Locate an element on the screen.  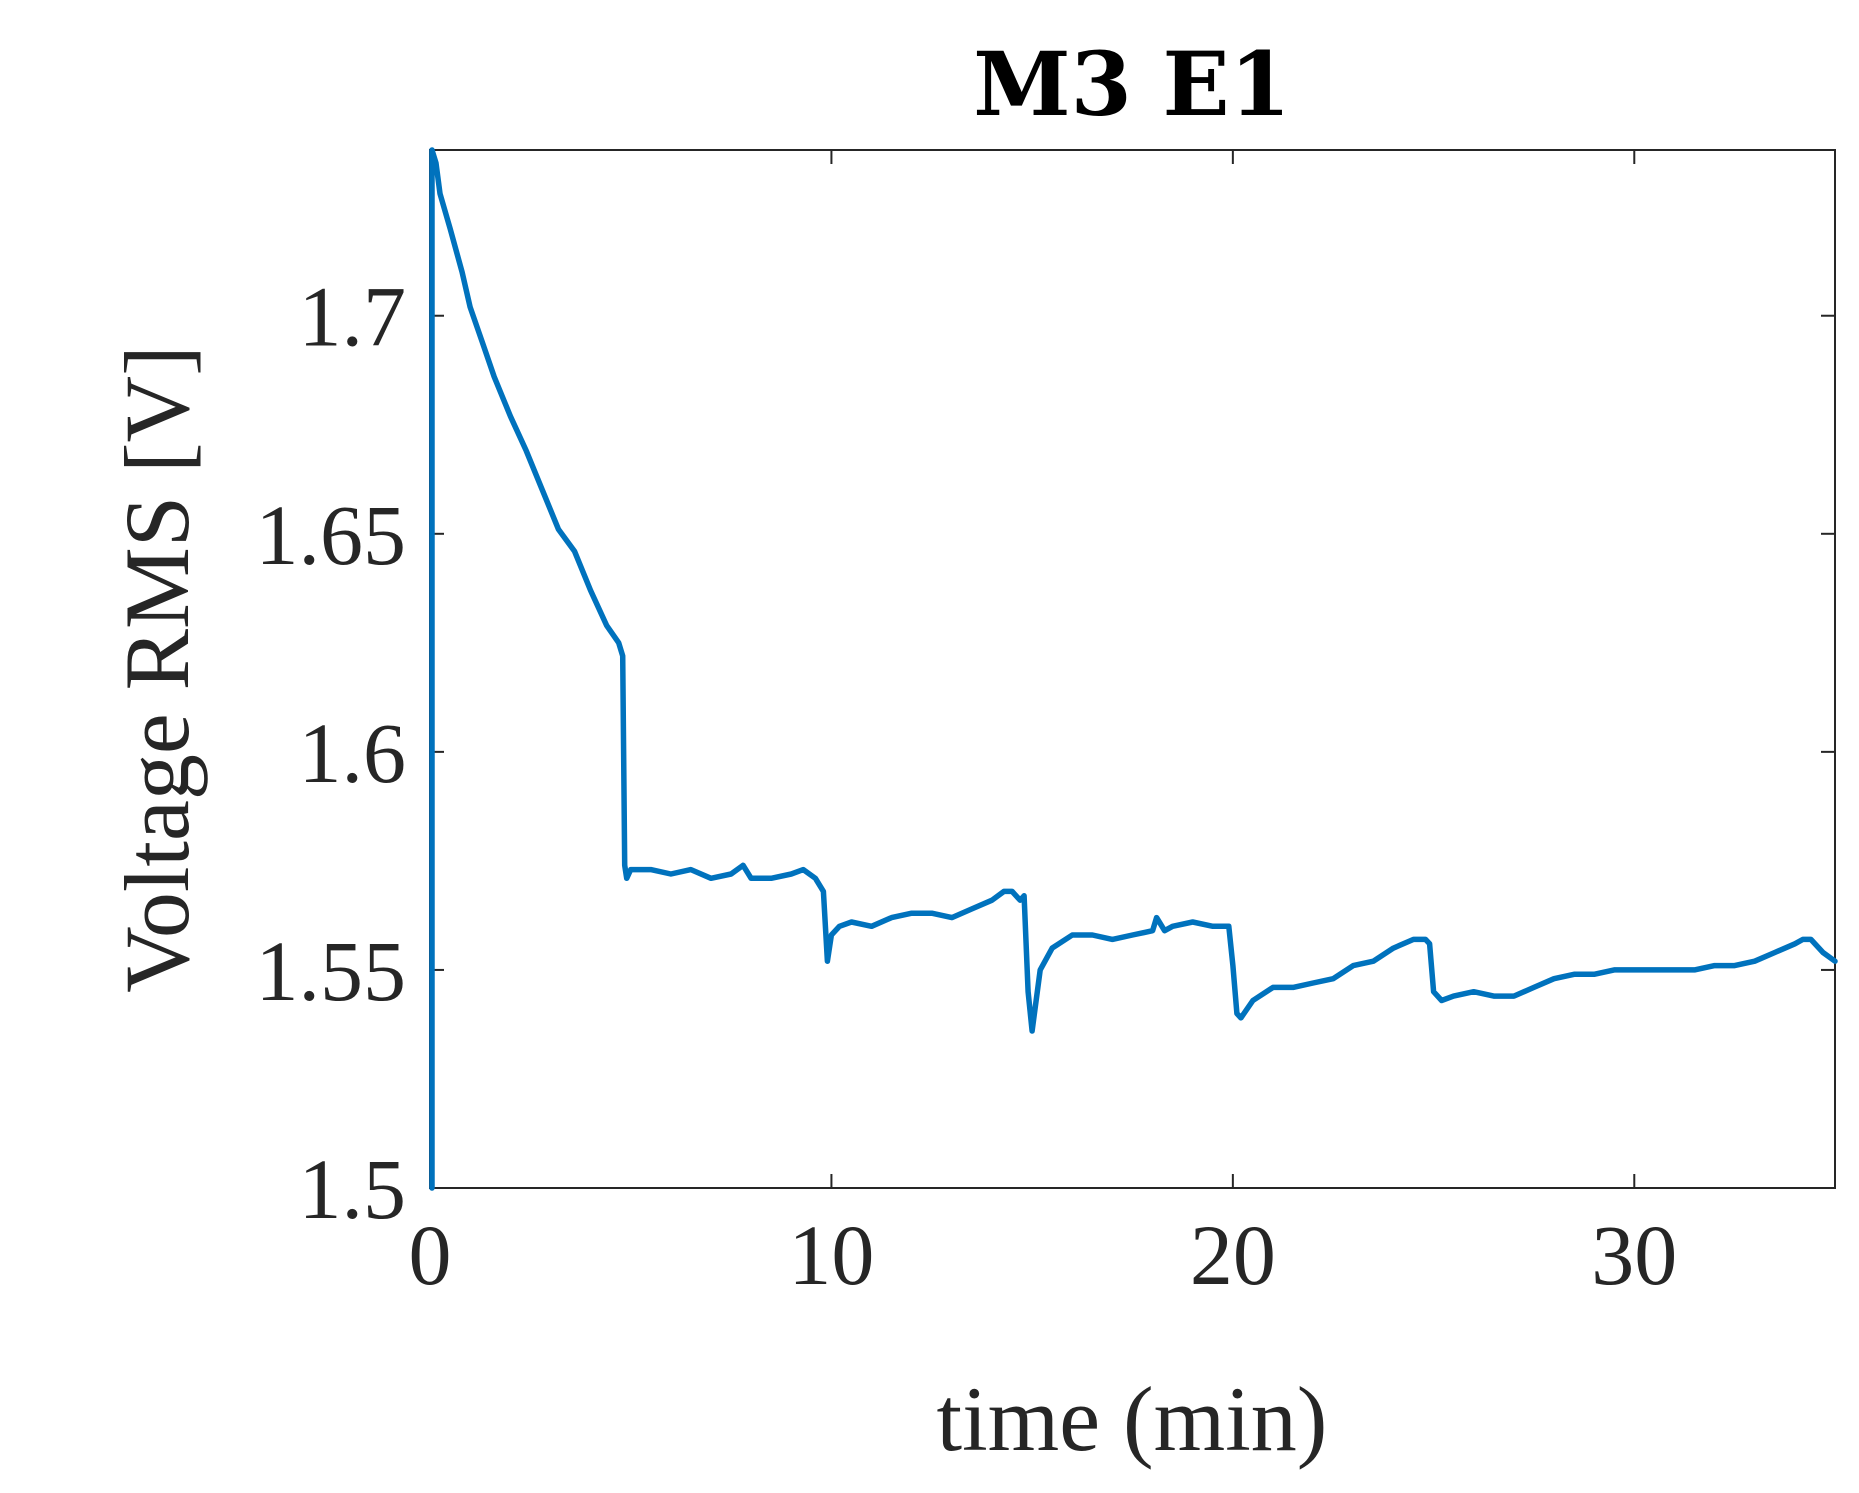
y-tick-label: 1.5 is located at coordinates (353, 1189).